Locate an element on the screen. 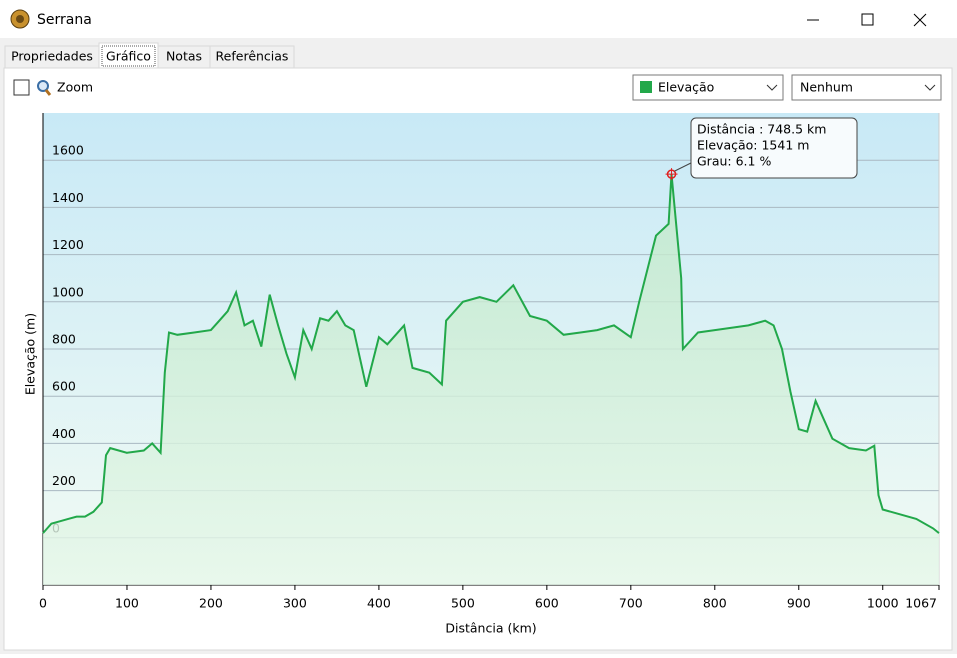  y-tick-label: 200 is located at coordinates (64, 480).